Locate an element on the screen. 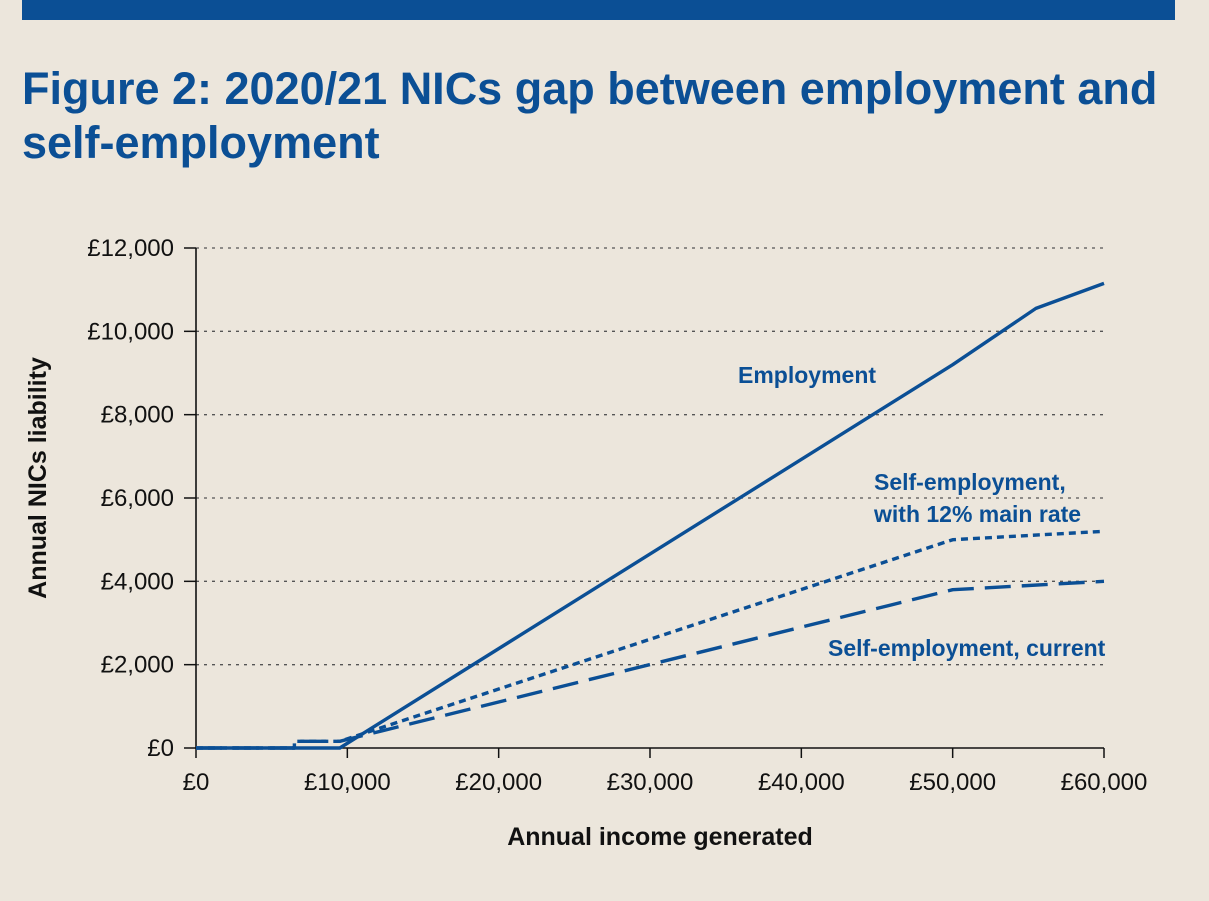  y-tick-label: £2,000 is located at coordinates (137, 665).